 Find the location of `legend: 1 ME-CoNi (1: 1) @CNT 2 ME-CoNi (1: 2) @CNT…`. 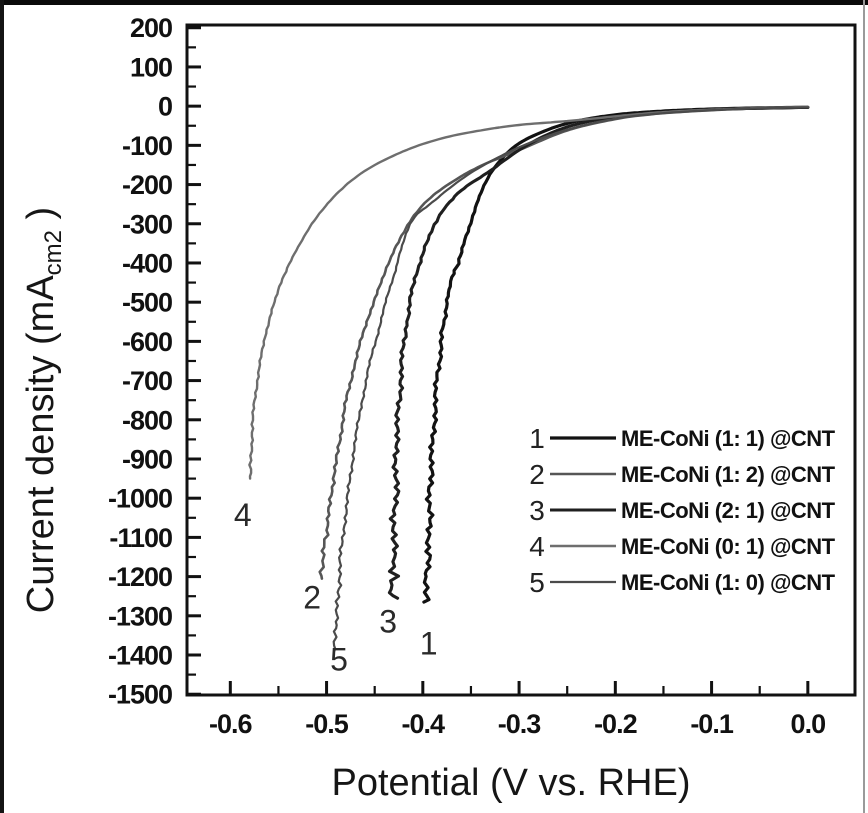

legend: 1 ME-CoNi (1: 1) @CNT 2 ME-CoNi (1: 2) @CNT… is located at coordinates (682, 510).